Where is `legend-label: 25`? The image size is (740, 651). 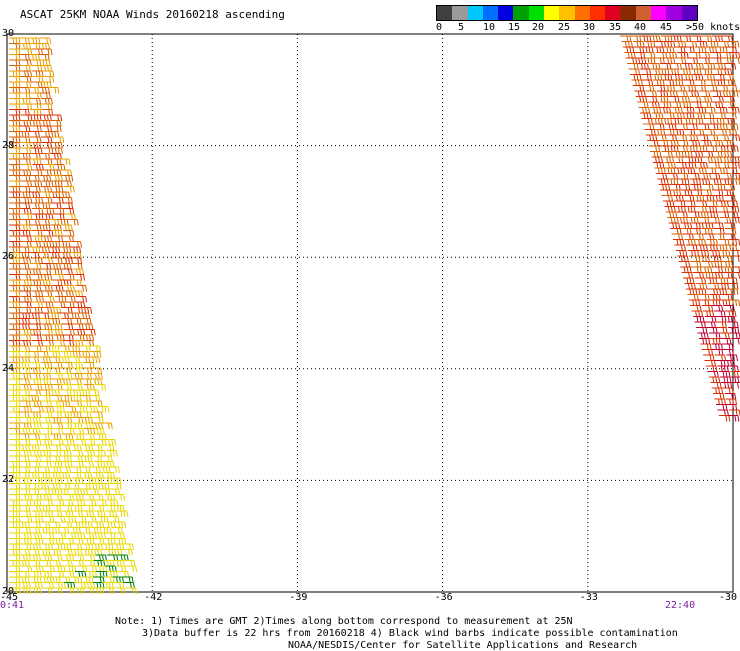
legend-label: 25 is located at coordinates (564, 27).